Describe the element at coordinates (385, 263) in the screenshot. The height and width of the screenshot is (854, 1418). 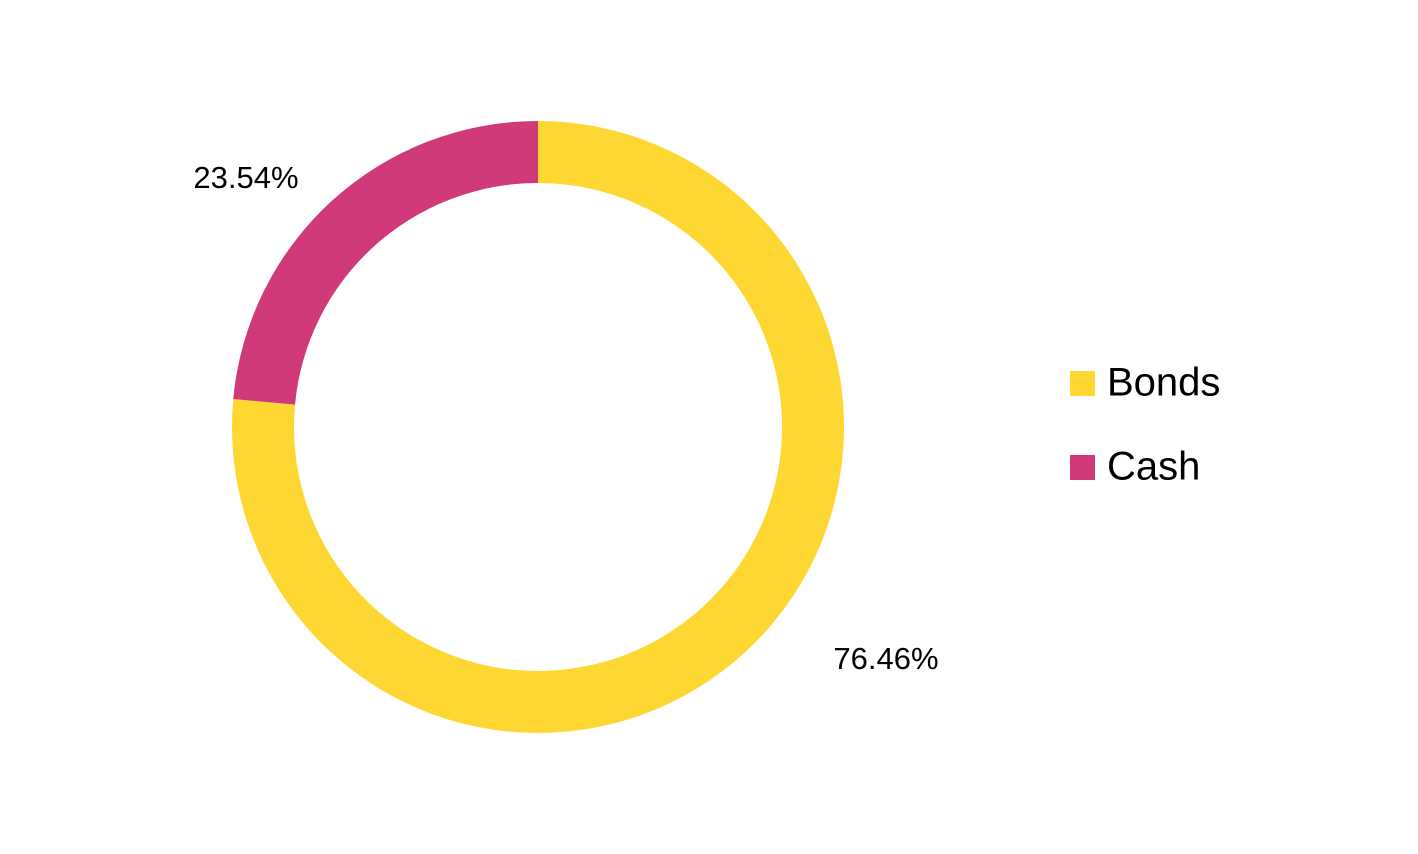
I see `slice-cash` at that location.